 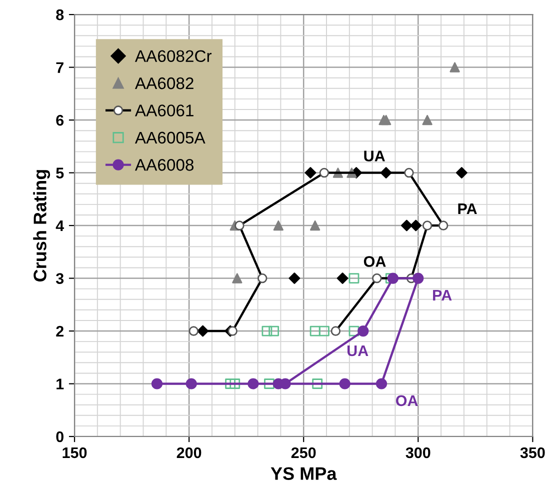 I want to click on legend-label: AA6005A, so click(x=170, y=138).